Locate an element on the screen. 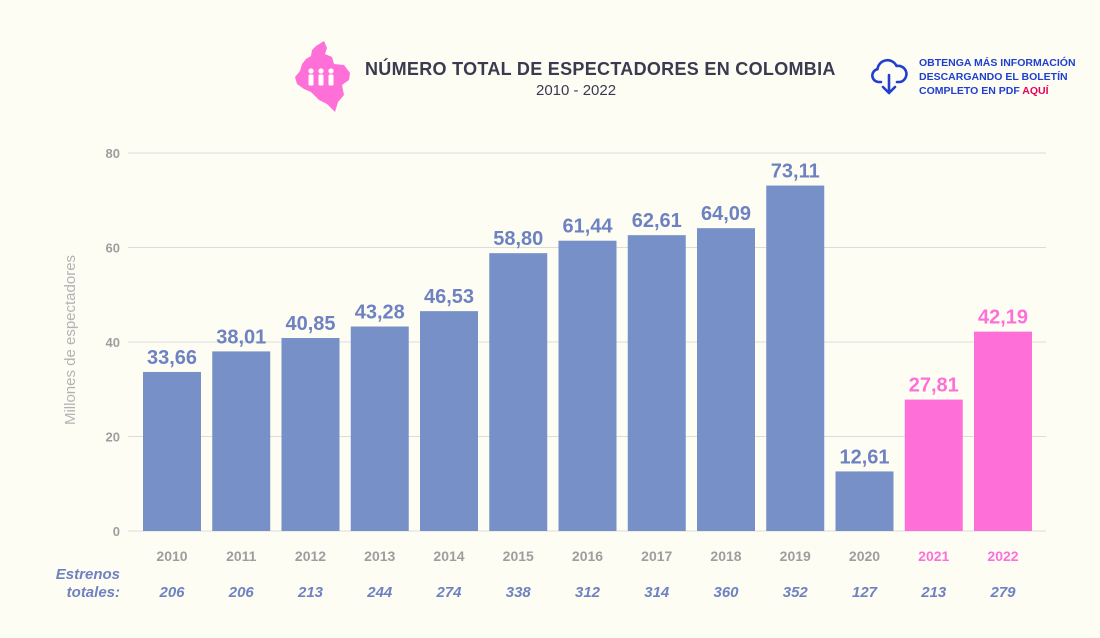 The height and width of the screenshot is (638, 1100). download-line-1: OBTENGA MÁS INFORMACIÓN is located at coordinates (997, 63).